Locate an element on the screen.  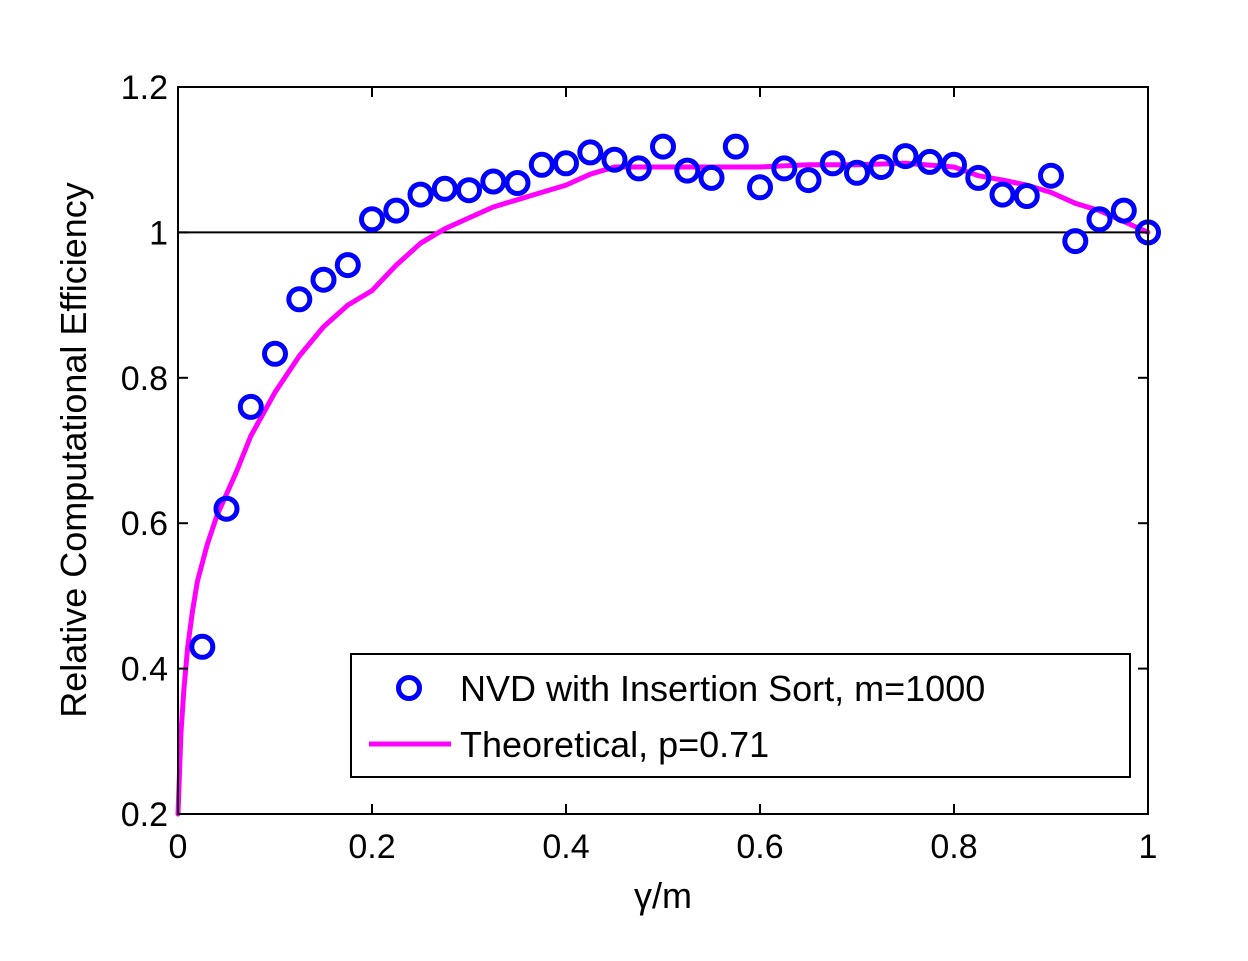
legend-box is located at coordinates (740, 715).